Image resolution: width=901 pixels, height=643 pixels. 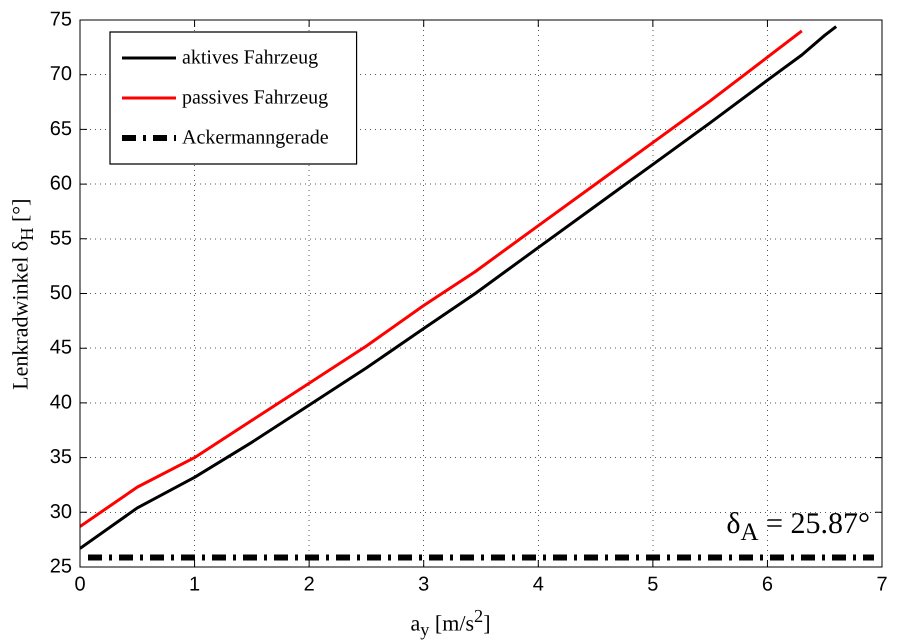 What do you see at coordinates (255, 137) in the screenshot?
I see `legend-label: Ackermanngerade` at bounding box center [255, 137].